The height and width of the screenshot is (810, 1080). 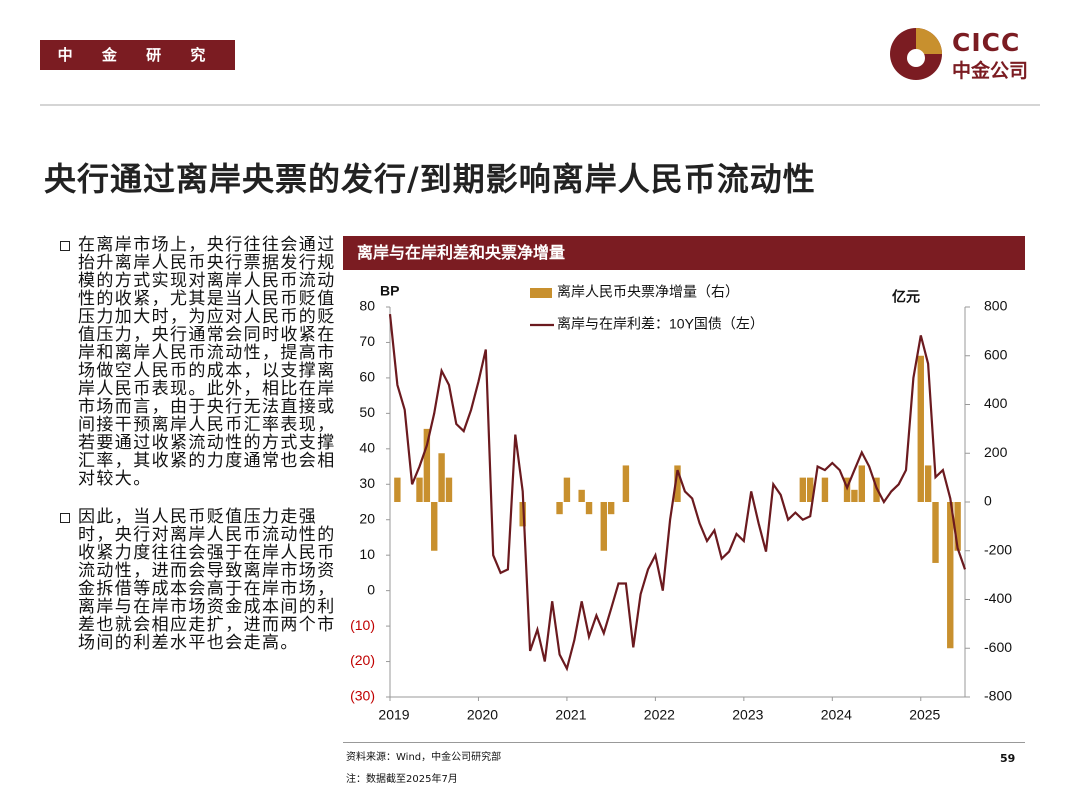 I want to click on logo-text: 中金公司, so click(x=990, y=71).